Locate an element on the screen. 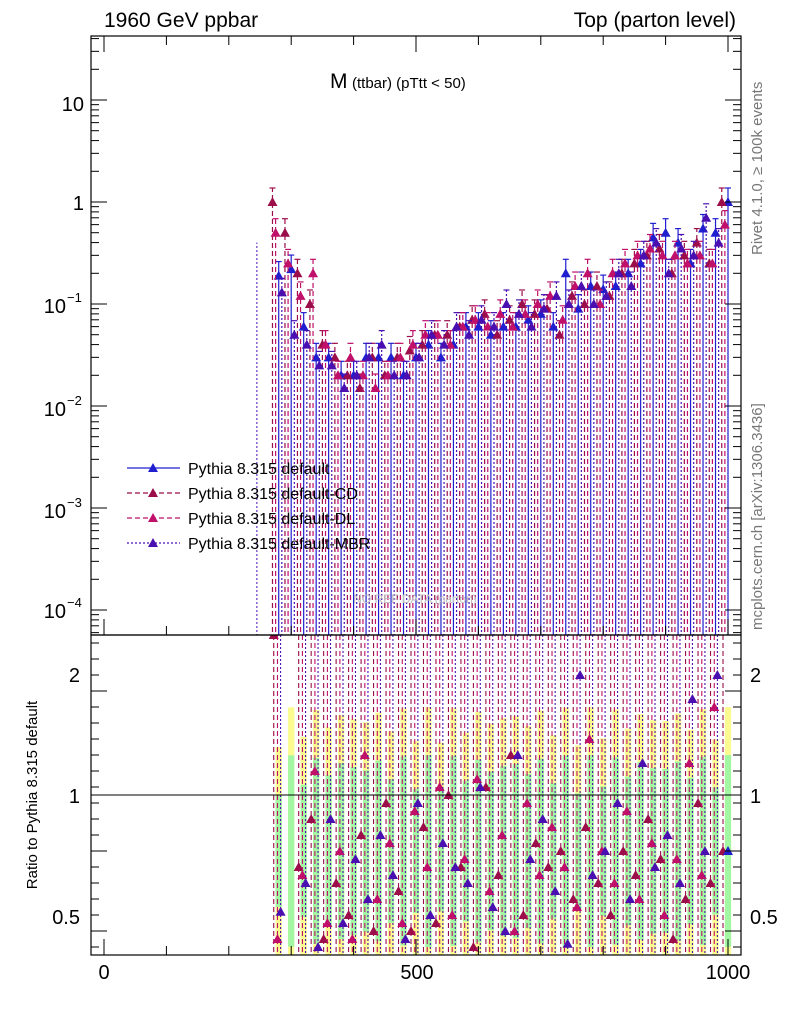 The width and height of the screenshot is (786, 1024). y-tick-exp-1e-2: −2 is located at coordinates (74, 400).